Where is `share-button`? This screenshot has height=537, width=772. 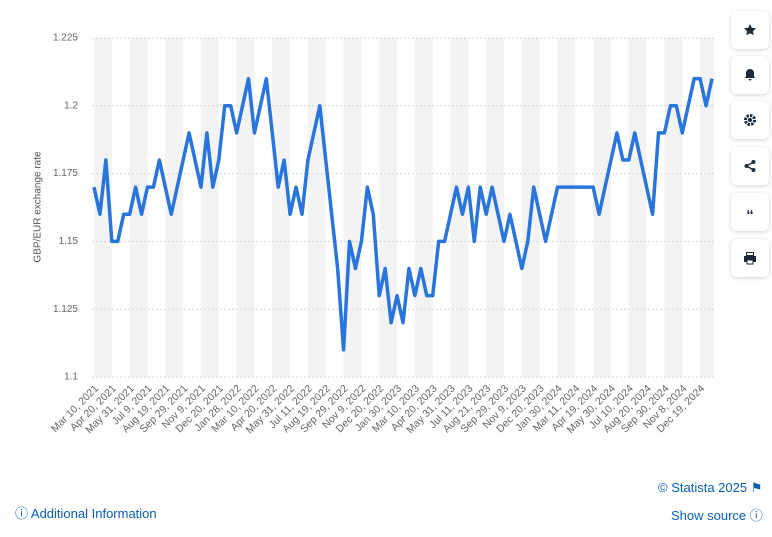 share-button is located at coordinates (750, 166).